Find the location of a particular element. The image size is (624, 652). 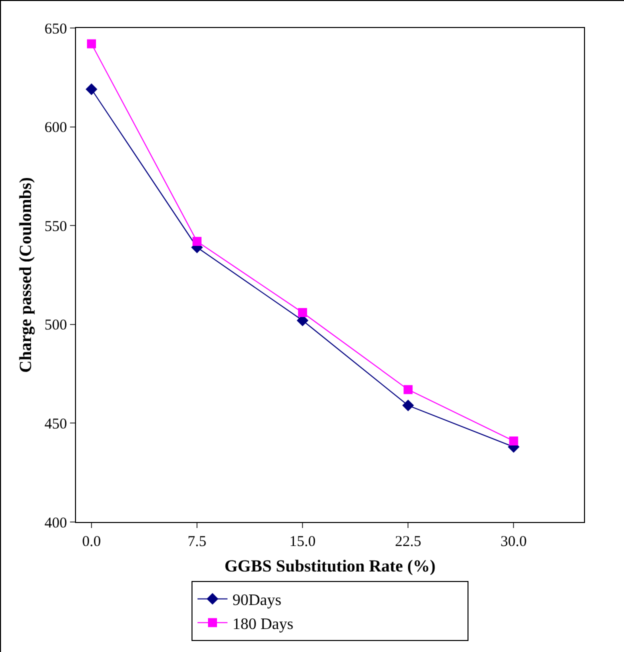

x-tick-label: 7.5 is located at coordinates (197, 542).